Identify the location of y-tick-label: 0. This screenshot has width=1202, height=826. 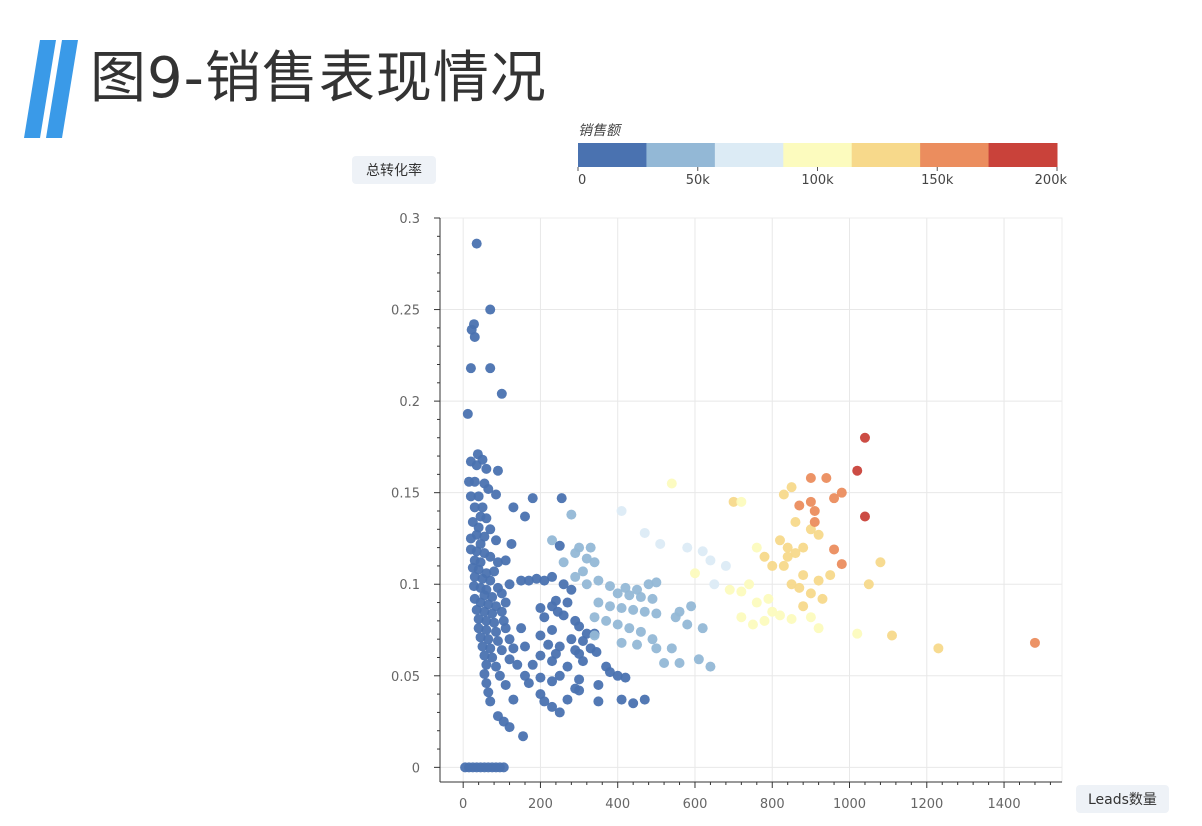
(416, 768).